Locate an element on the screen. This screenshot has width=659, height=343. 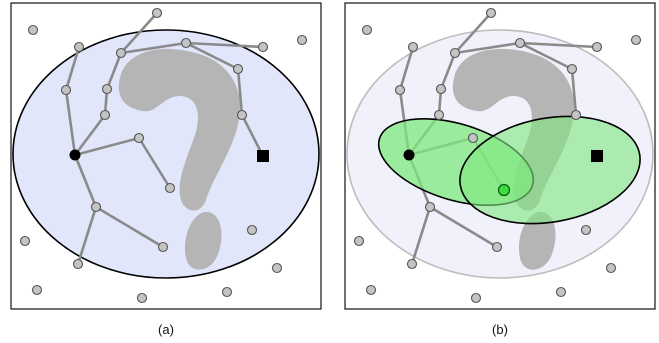
obstacle is located at coordinates (179, 159).